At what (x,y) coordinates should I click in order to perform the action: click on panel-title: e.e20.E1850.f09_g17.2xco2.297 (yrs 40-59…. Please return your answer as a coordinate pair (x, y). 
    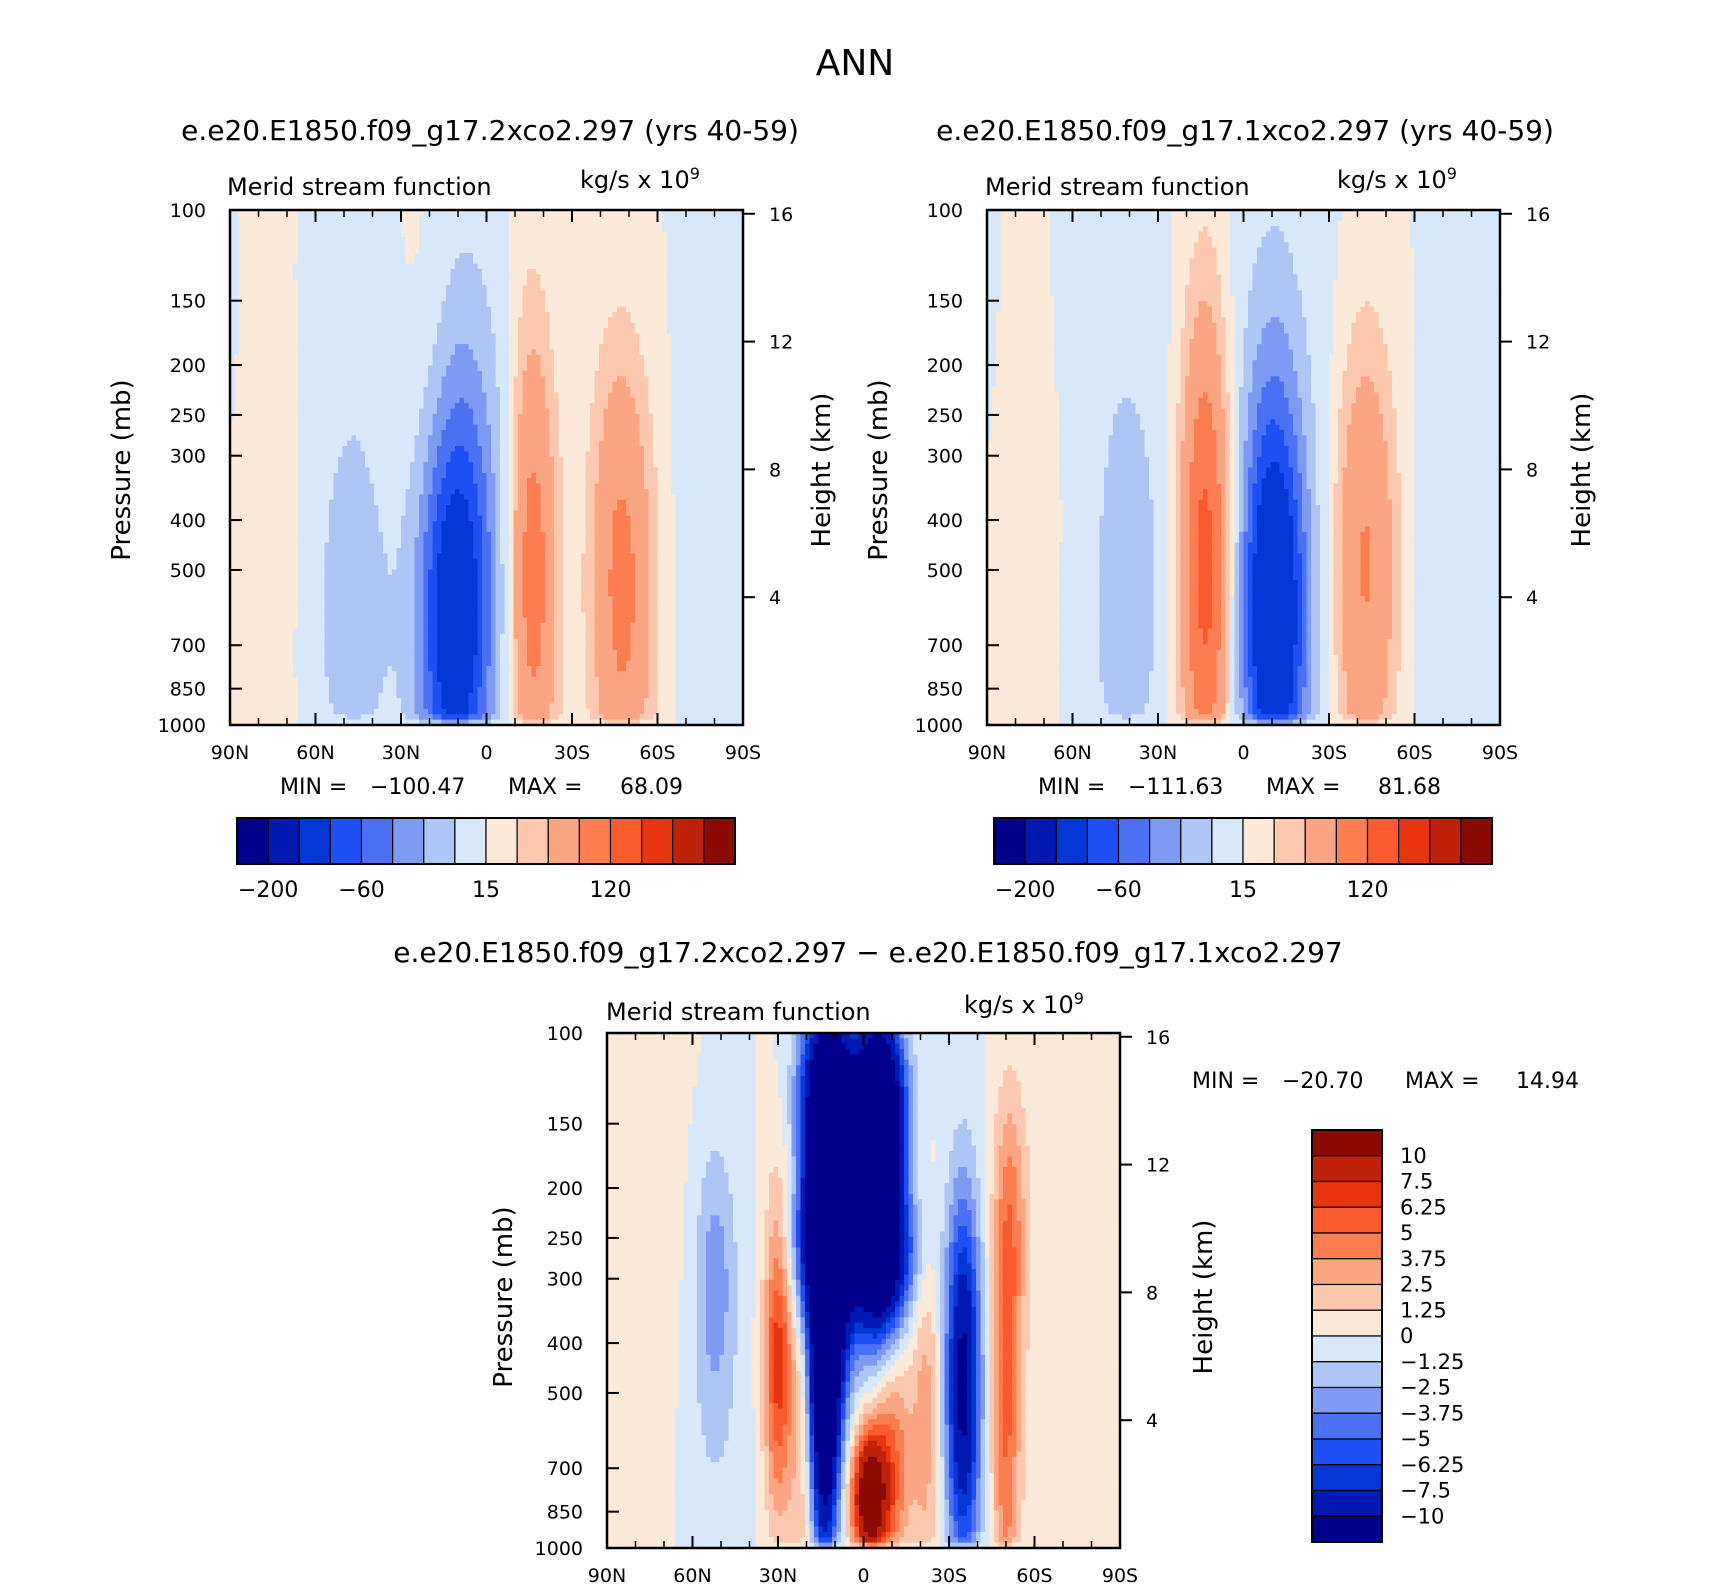
    Looking at the image, I should click on (490, 130).